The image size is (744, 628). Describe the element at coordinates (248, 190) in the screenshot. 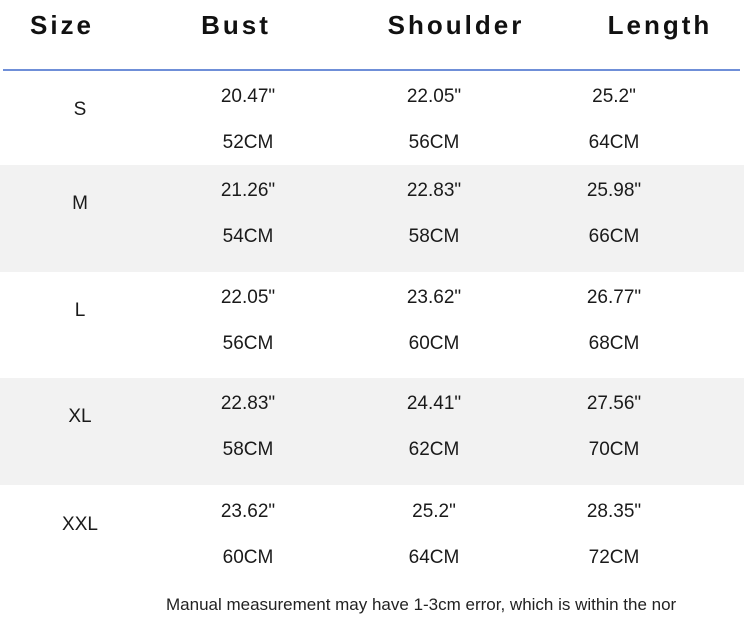

I see `inch-value: 21.26"` at that location.